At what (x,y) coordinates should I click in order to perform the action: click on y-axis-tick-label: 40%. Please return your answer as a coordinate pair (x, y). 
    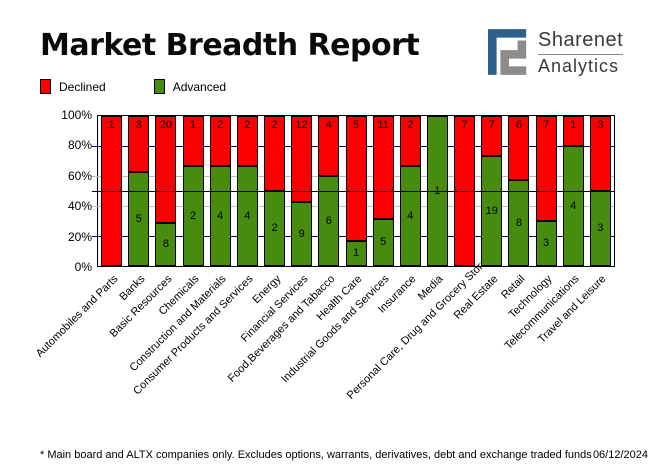
    Looking at the image, I should click on (79, 206).